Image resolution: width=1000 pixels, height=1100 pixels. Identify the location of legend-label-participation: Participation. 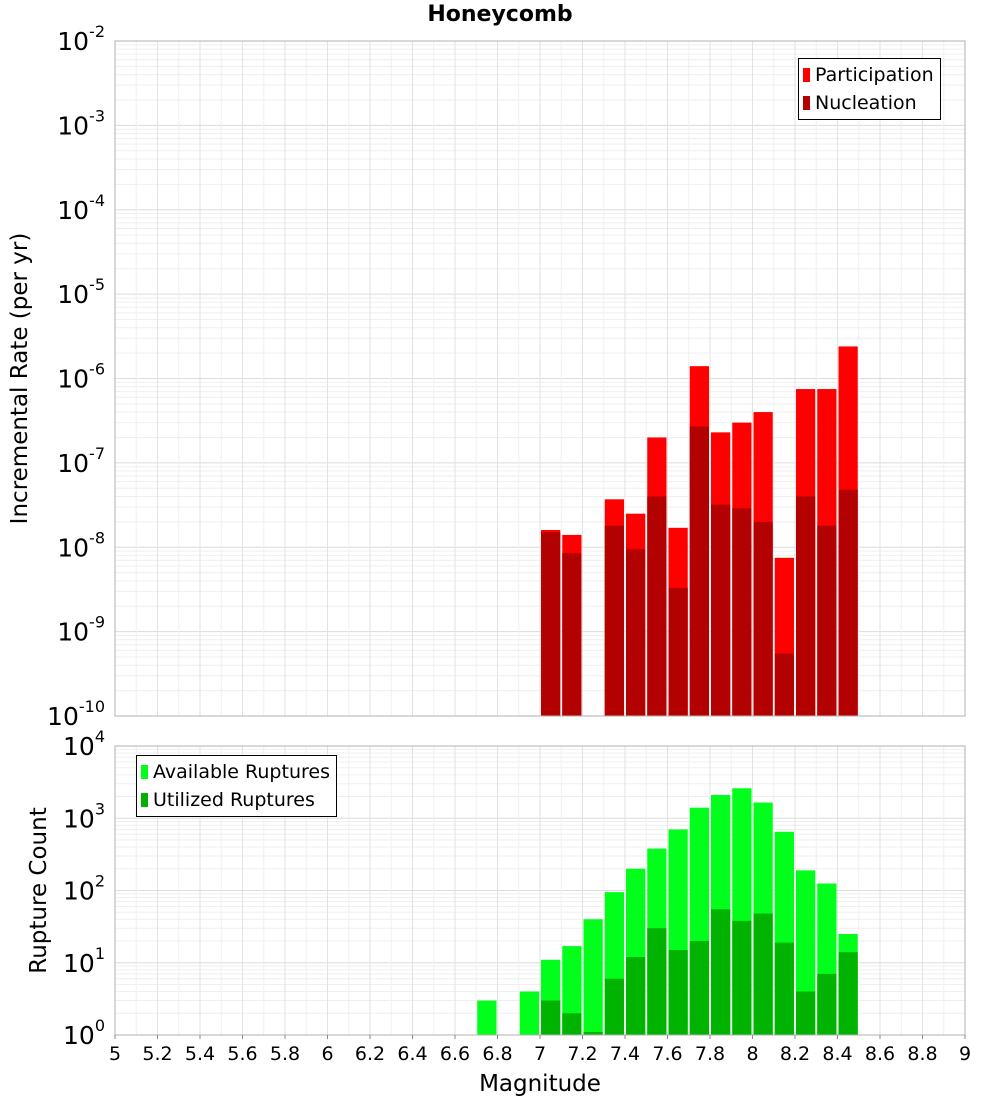
(874, 75).